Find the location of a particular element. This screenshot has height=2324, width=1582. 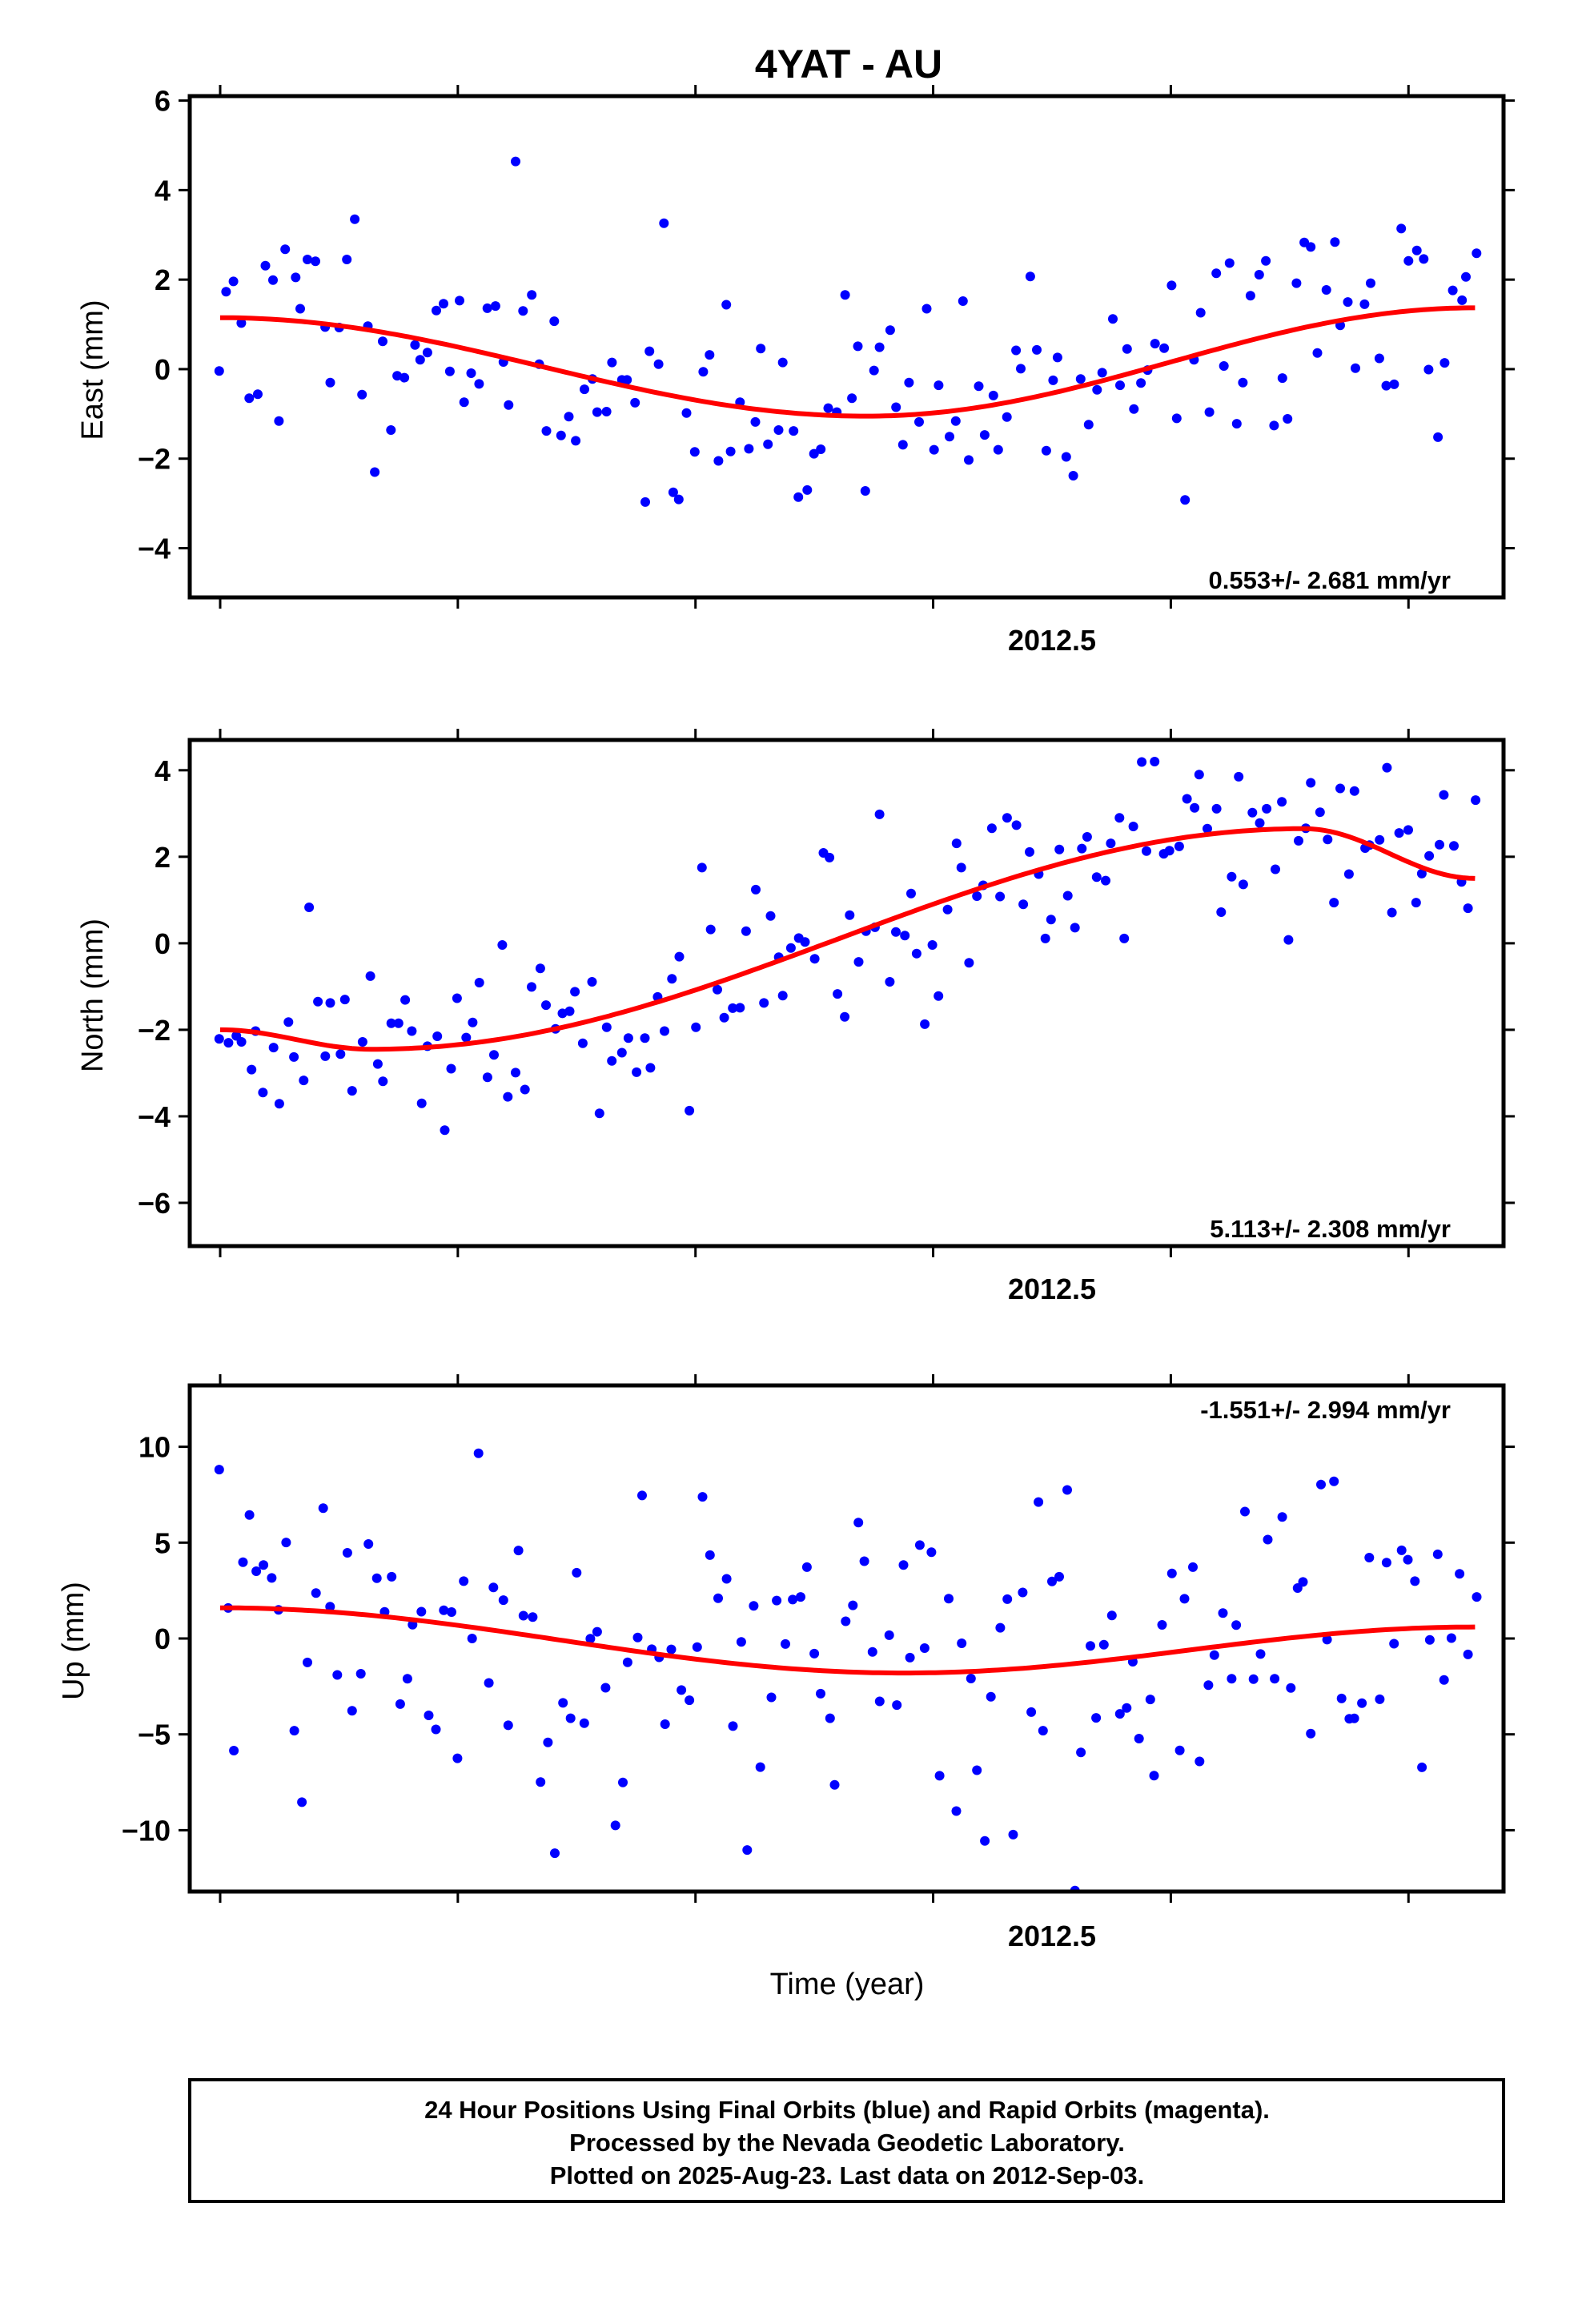

east-fit-curve is located at coordinates (848, 362).